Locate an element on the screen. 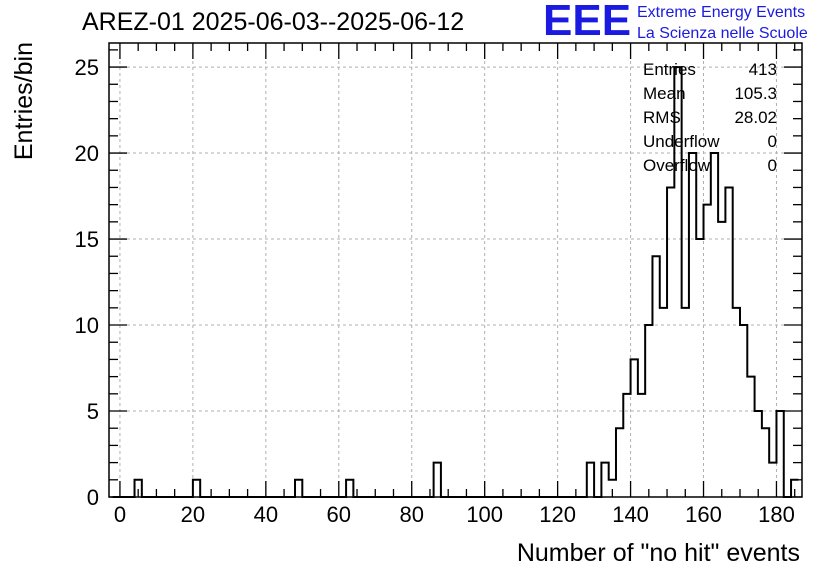  stats-row-entries: Entries 413 is located at coordinates (710, 72).